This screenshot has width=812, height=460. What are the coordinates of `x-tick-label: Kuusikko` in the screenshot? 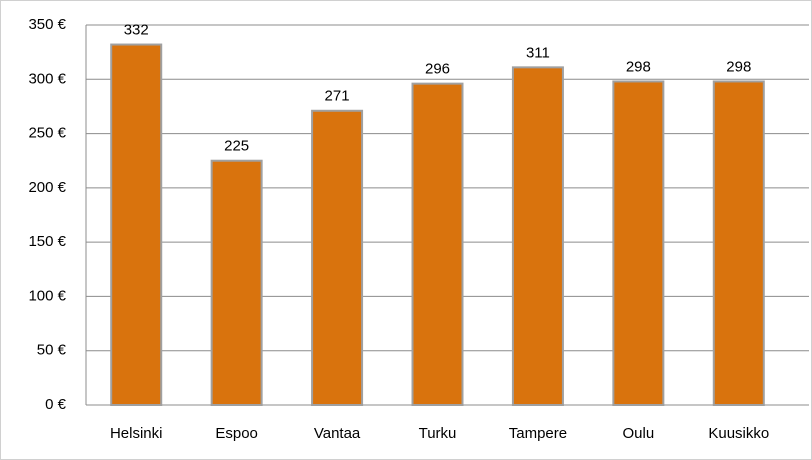 It's located at (738, 433).